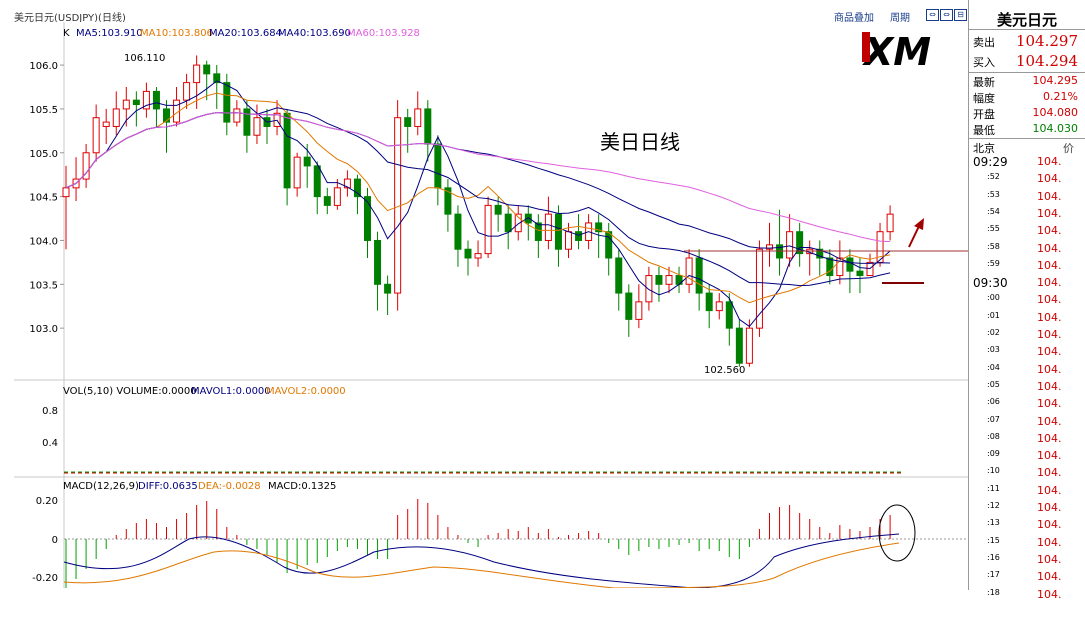 This screenshot has width=1085, height=617. What do you see at coordinates (984, 148) in the screenshot?
I see `ticks-time-header: 北京` at bounding box center [984, 148].